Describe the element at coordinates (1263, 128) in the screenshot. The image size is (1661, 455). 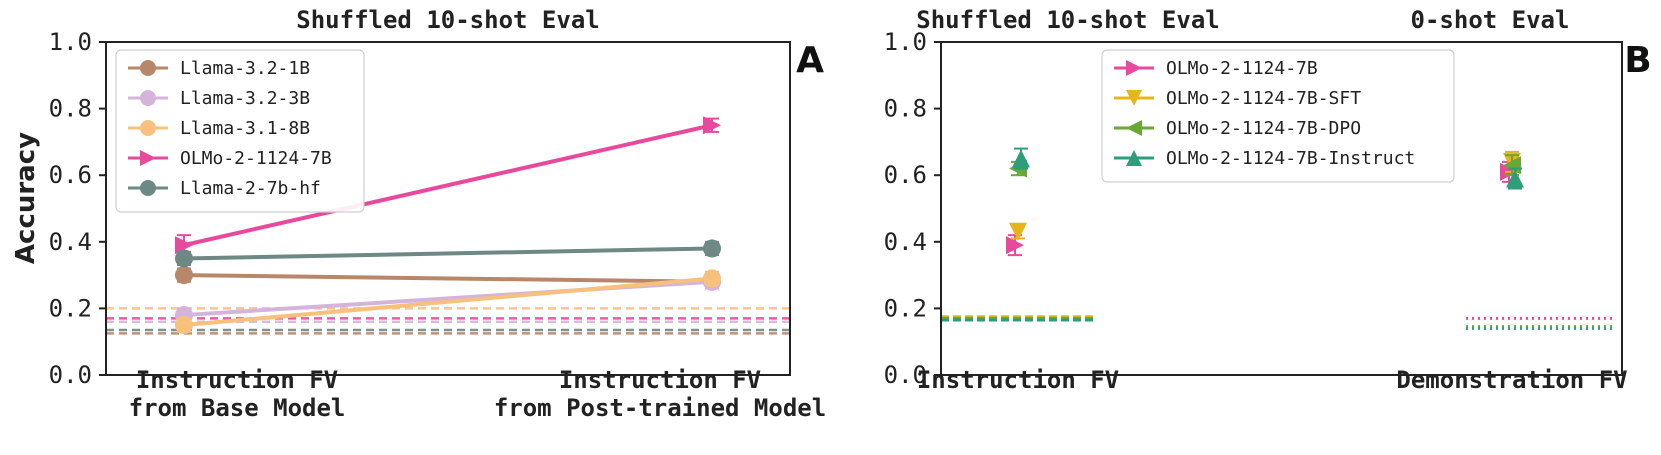
I see `legend-label-olmo-2-1124-7b-dpo: OLMo-2-1124-7B-DPO` at that location.